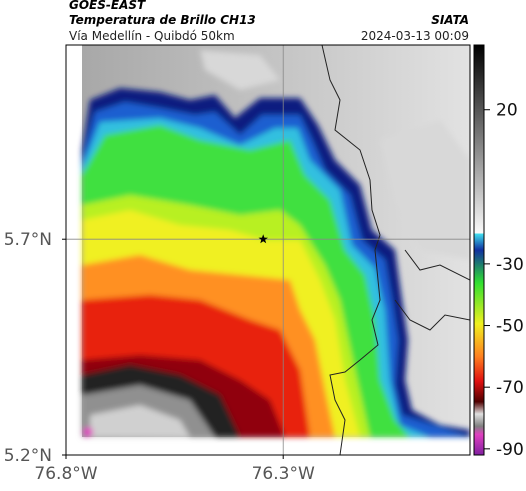 This screenshot has height=491, width=526. Describe the element at coordinates (152, 36) in the screenshot. I see `subtitle: Vía Medellín - Quibdó 50km` at that location.